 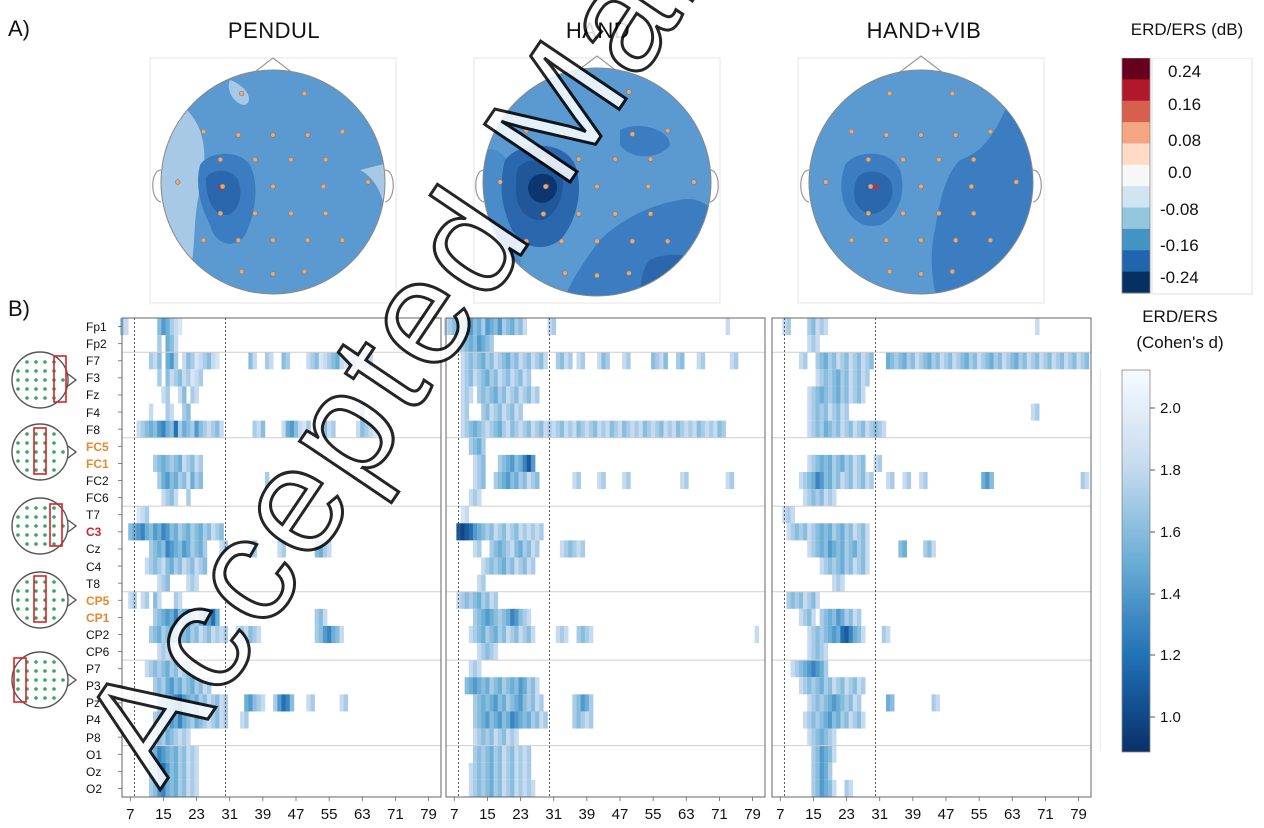 I want to click on x-tick-label: 71, so click(x=719, y=814).